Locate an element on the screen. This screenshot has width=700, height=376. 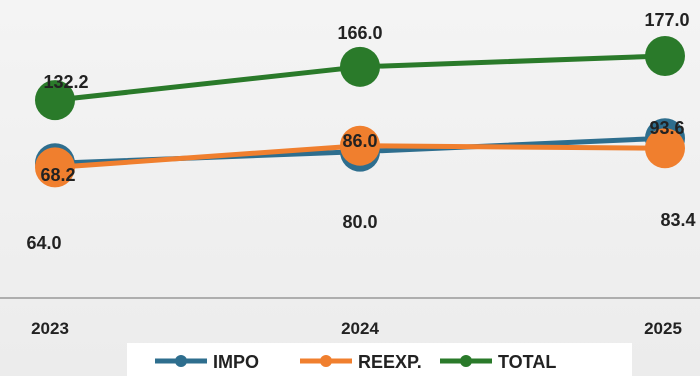
point-reexp-2024 is located at coordinates (360, 145).